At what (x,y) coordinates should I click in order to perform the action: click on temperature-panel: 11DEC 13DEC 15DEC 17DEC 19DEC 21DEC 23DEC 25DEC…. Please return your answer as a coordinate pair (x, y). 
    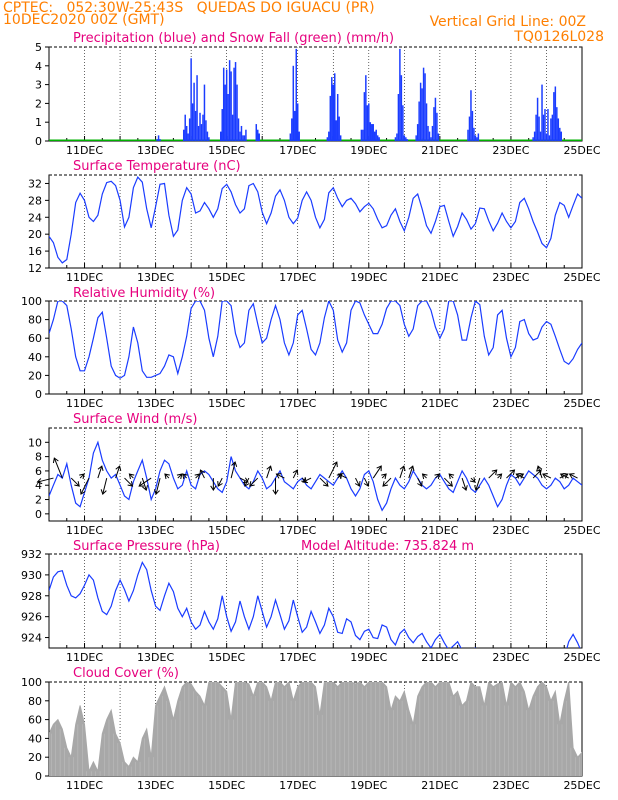
    Looking at the image, I should click on (314, 221).